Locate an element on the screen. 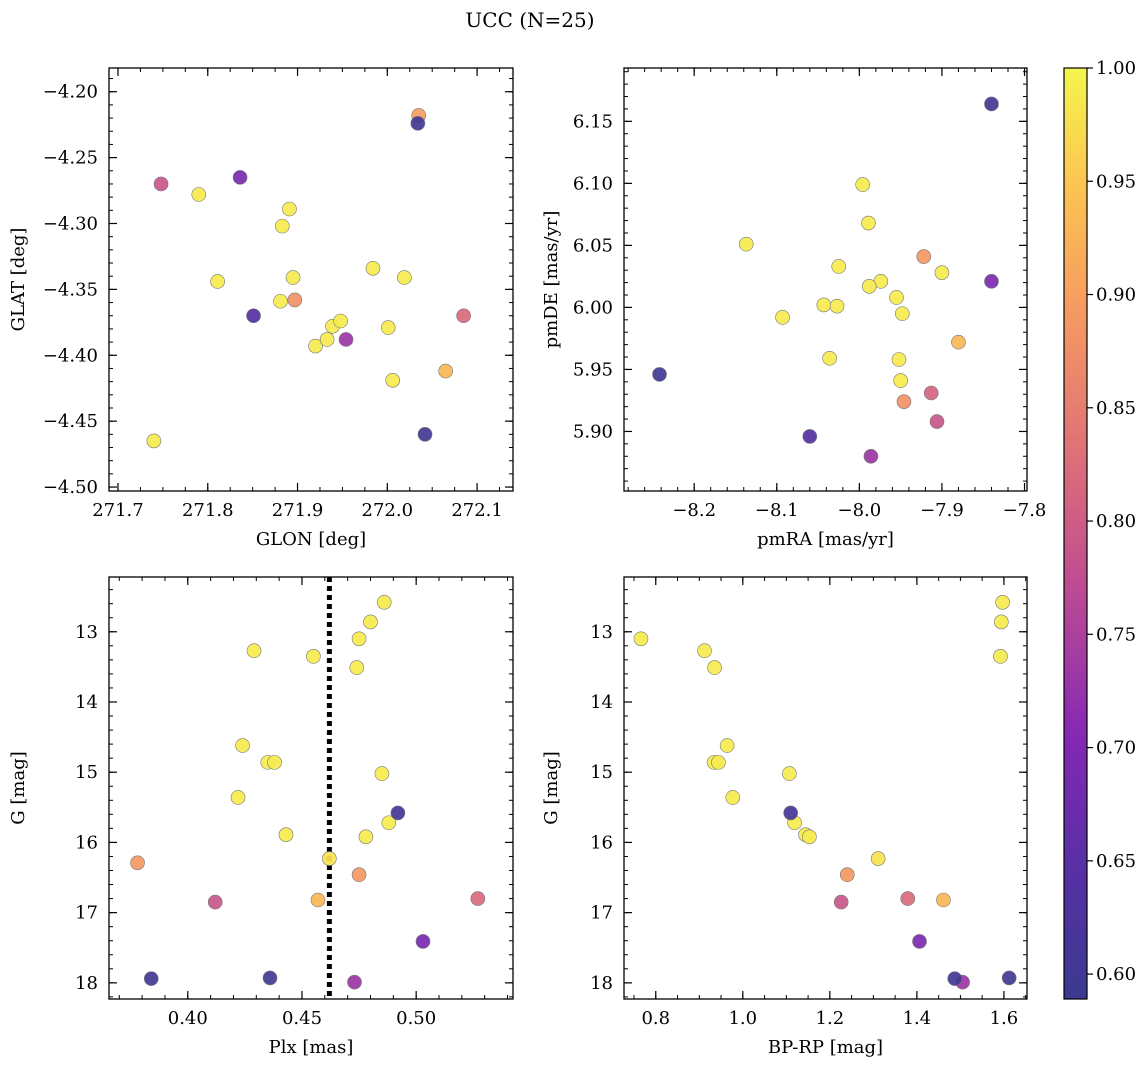 The image size is (1148, 1067). y-tick-label: 6.00 is located at coordinates (593, 307).